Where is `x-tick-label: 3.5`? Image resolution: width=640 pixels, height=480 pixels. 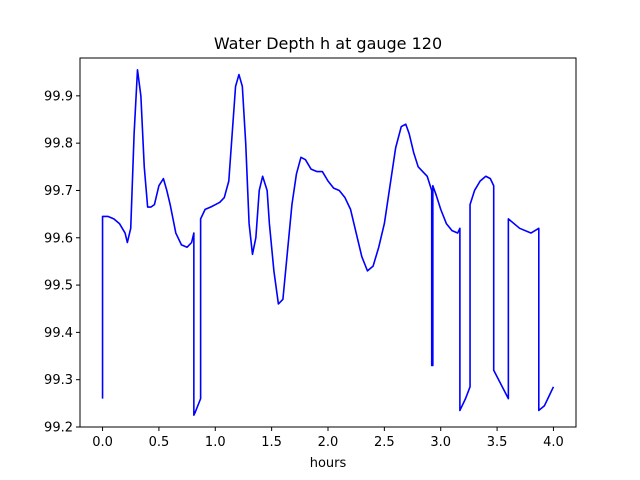
x-tick-label: 3.5 is located at coordinates (497, 442).